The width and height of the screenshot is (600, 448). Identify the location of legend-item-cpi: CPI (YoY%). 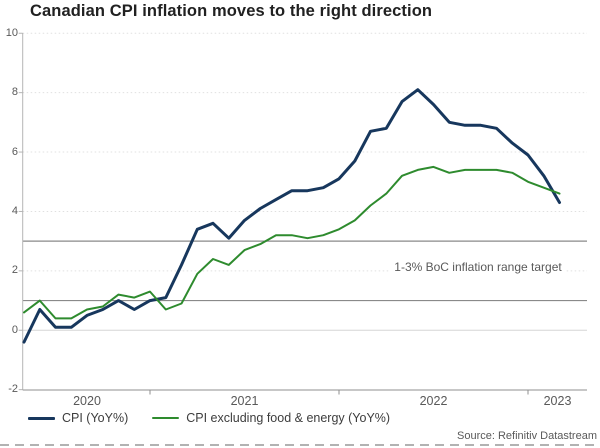
(78, 418).